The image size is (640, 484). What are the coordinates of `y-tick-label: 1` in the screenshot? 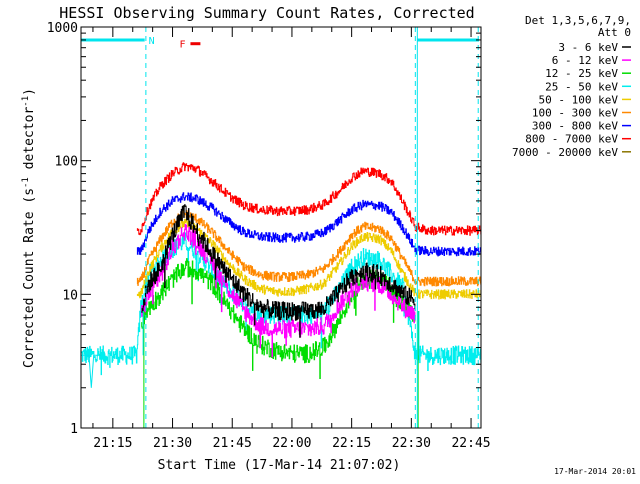 It's located at (74, 429).